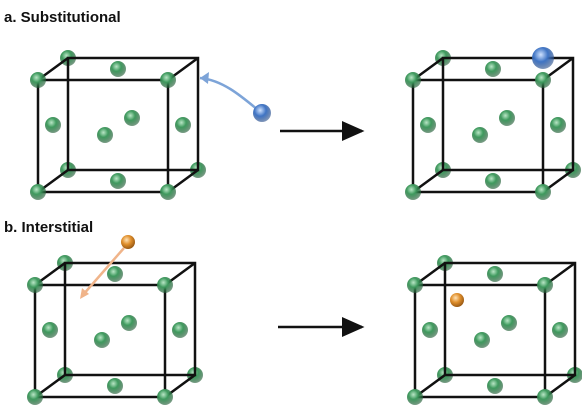 This screenshot has width=582, height=408. What do you see at coordinates (229, 93) in the screenshot?
I see `curved-arrow` at bounding box center [229, 93].